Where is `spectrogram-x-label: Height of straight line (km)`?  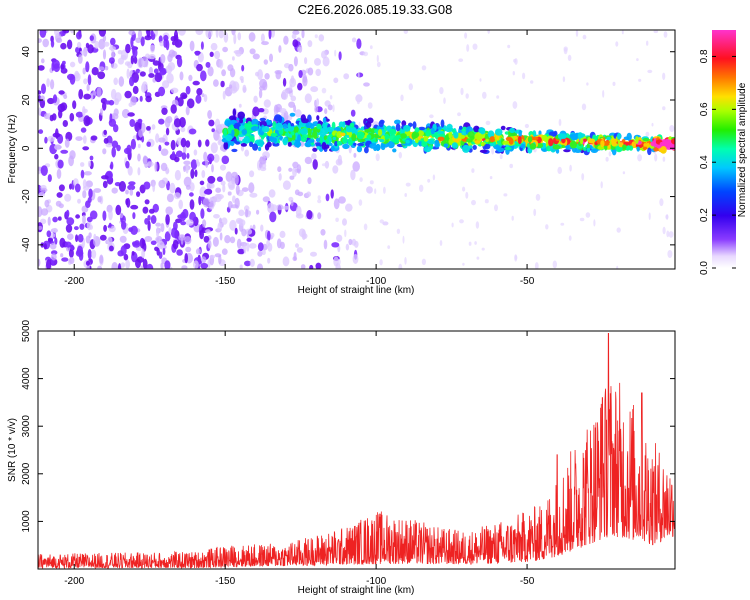
spectrogram-x-label: Height of straight line (km) is located at coordinates (356, 290).